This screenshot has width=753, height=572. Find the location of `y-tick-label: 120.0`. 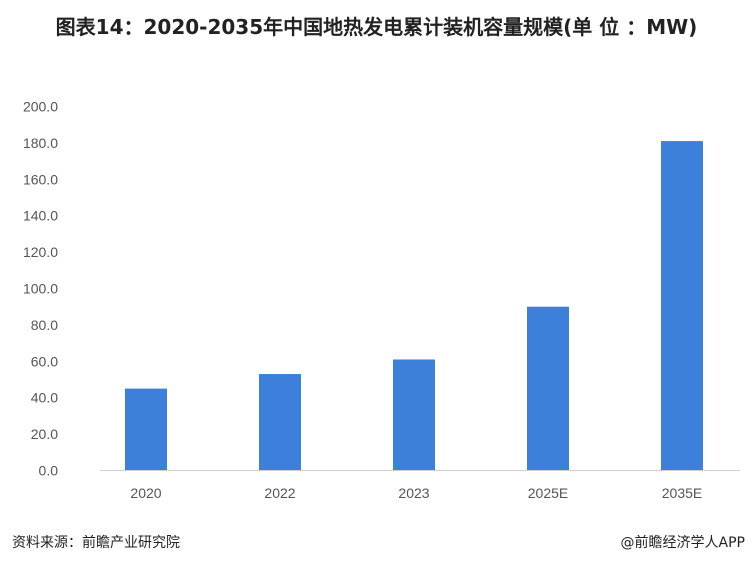

y-tick-label: 120.0 is located at coordinates (40, 252).